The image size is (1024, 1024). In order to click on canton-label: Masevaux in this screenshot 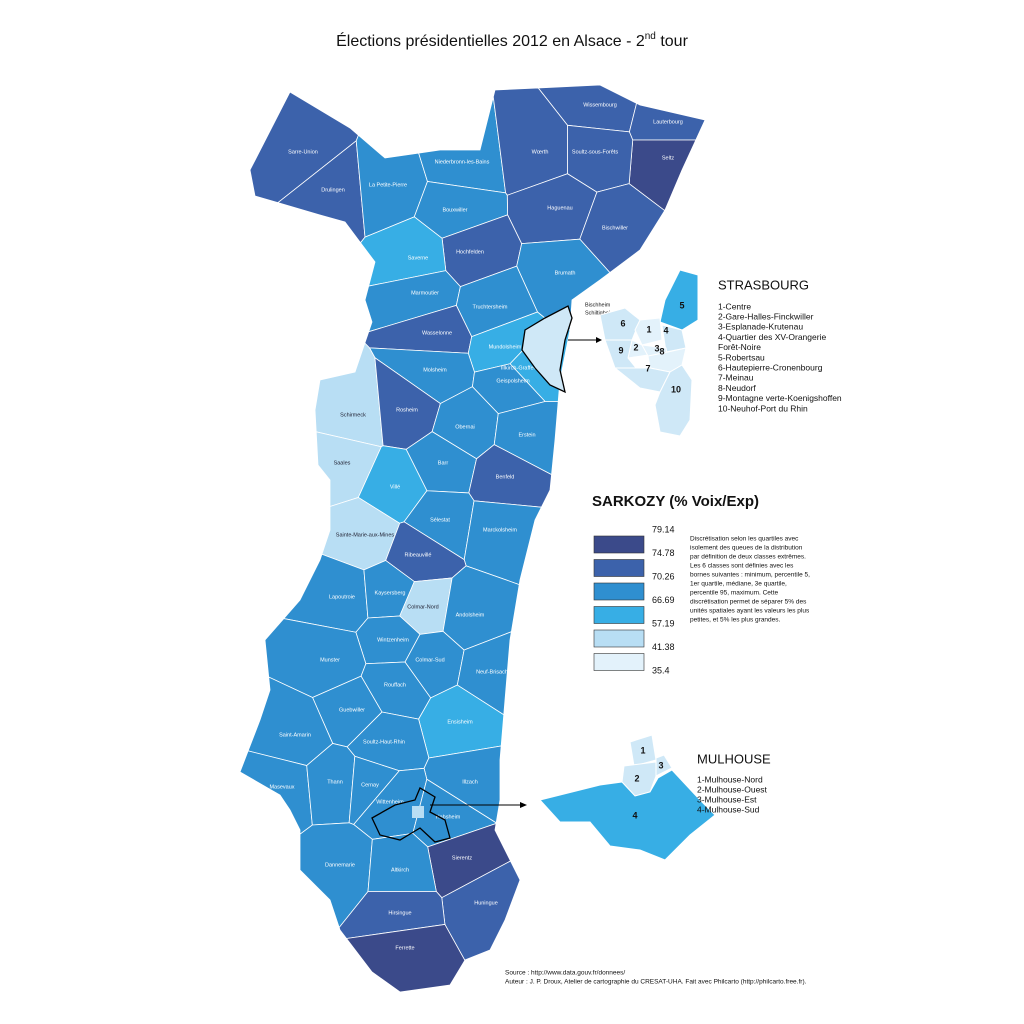, I will do `click(281, 787)`.